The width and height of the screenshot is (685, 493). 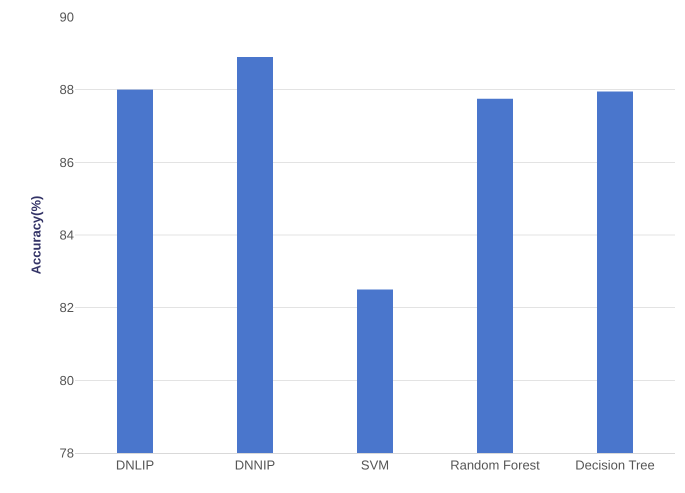 I want to click on y-tick-label: 82, so click(x=67, y=308).